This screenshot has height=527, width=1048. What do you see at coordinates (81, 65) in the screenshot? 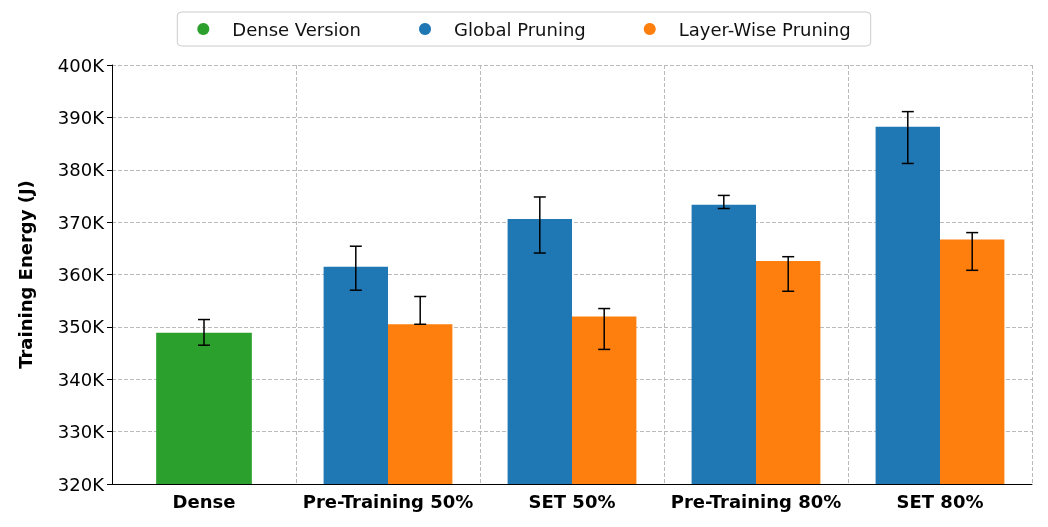
I see `y-tick-label: 400K` at bounding box center [81, 65].